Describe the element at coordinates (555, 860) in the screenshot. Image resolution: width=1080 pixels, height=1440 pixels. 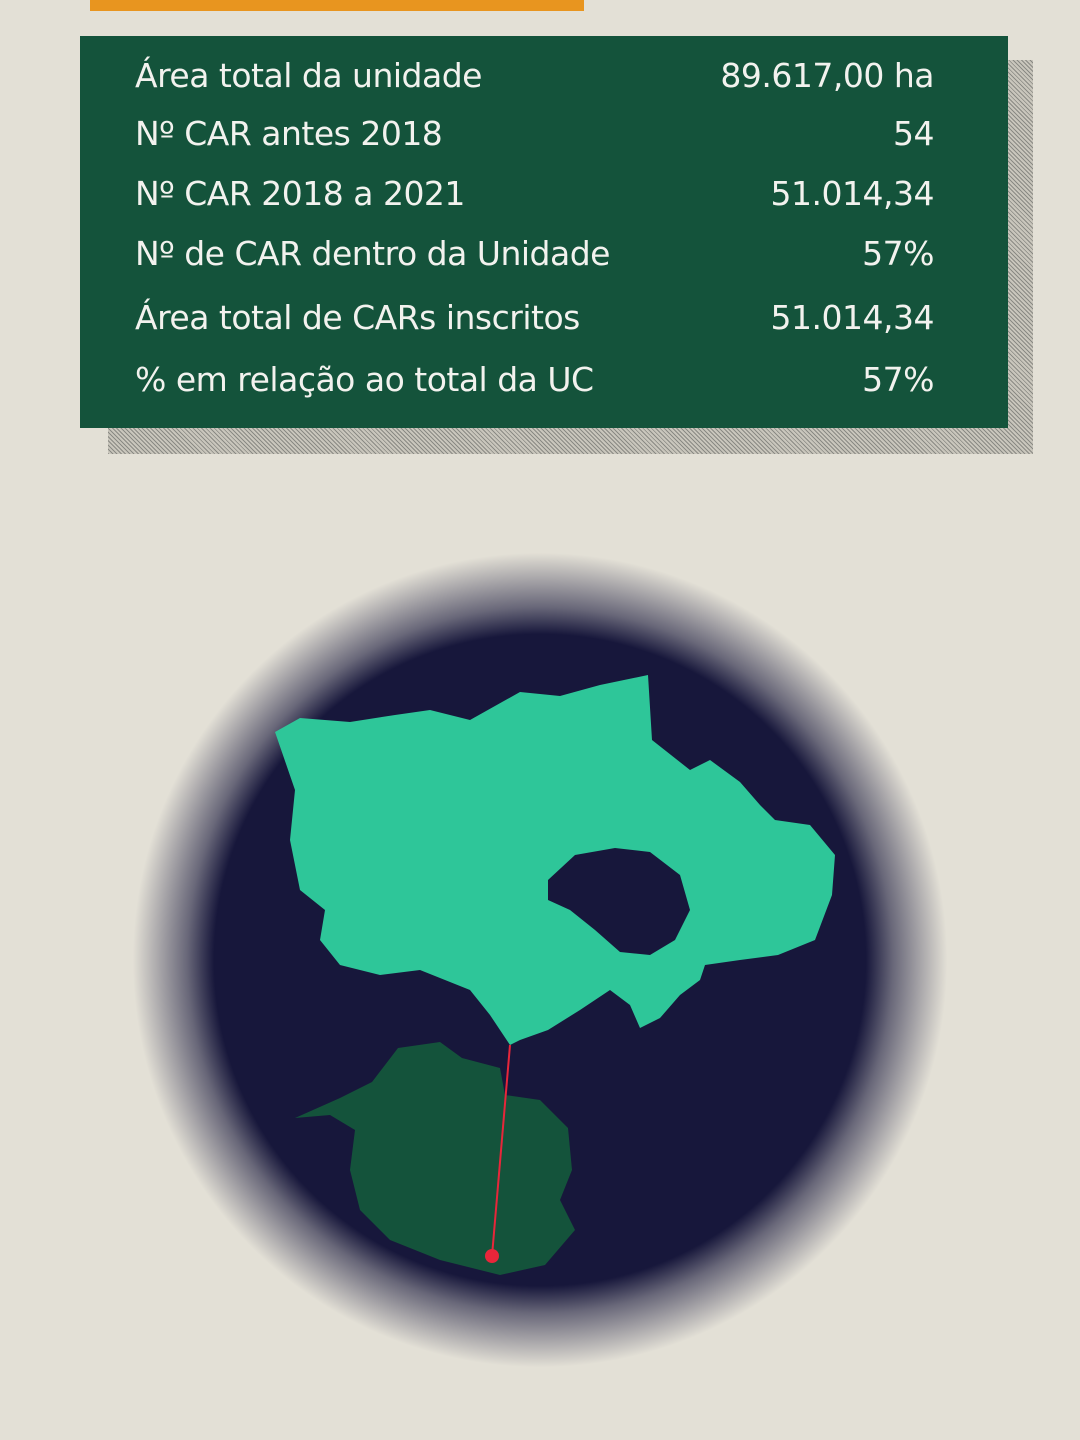
I see `conservation-unit-shape` at that location.